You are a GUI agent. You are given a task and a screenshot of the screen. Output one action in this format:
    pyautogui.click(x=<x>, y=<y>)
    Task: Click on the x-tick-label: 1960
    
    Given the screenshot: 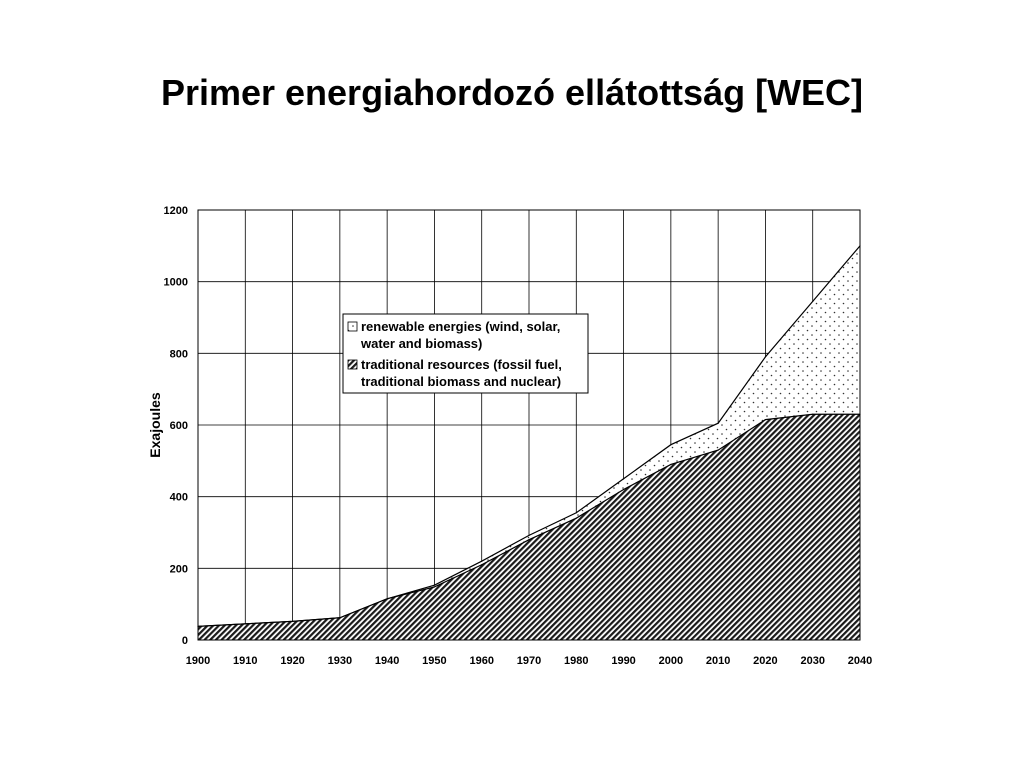 What is the action you would take?
    pyautogui.click(x=481, y=661)
    